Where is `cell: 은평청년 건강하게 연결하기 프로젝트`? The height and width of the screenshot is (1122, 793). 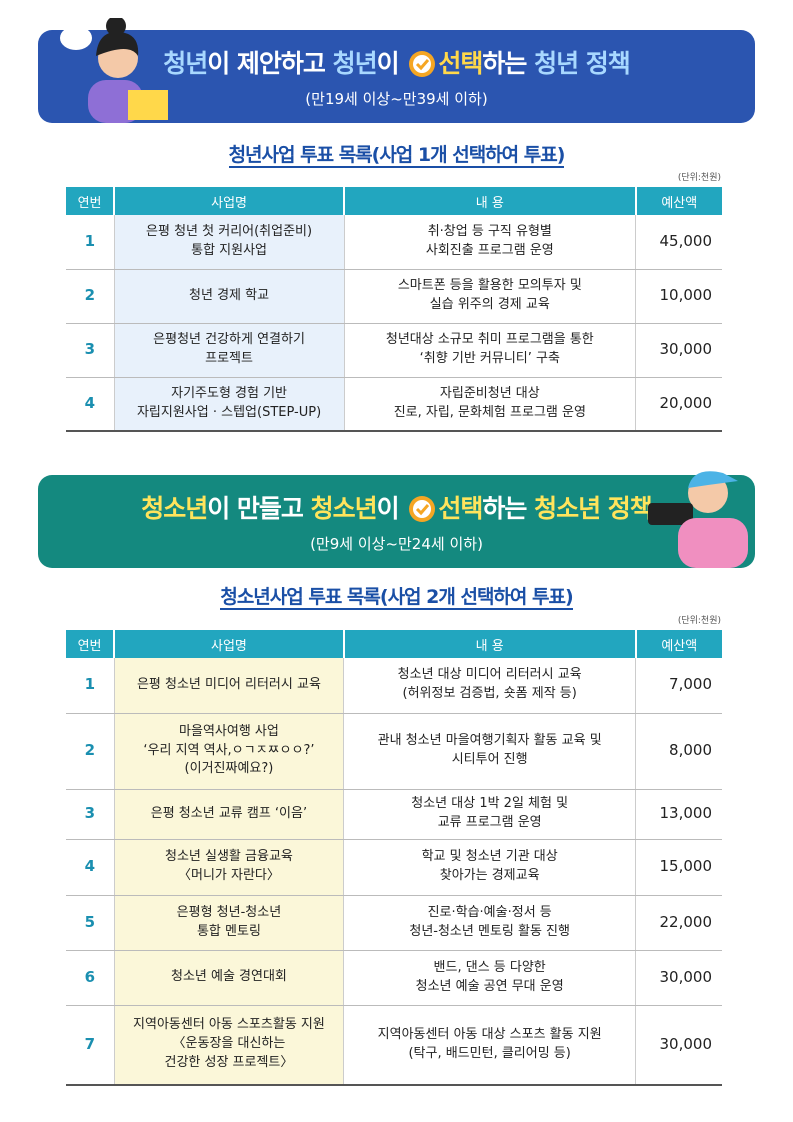 cell: 은평청년 건강하게 연결하기 프로젝트 is located at coordinates (229, 350).